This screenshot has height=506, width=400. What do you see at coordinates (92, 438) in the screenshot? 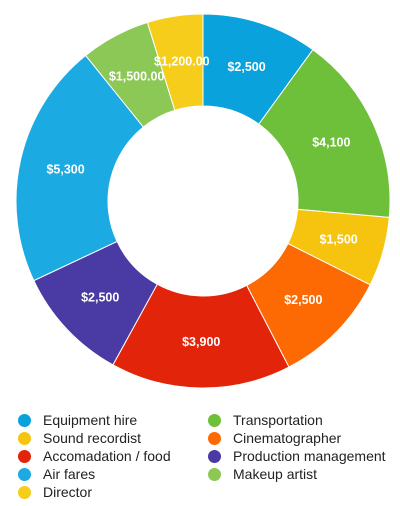
I see `legend-label-2: Sound recordist` at bounding box center [92, 438].